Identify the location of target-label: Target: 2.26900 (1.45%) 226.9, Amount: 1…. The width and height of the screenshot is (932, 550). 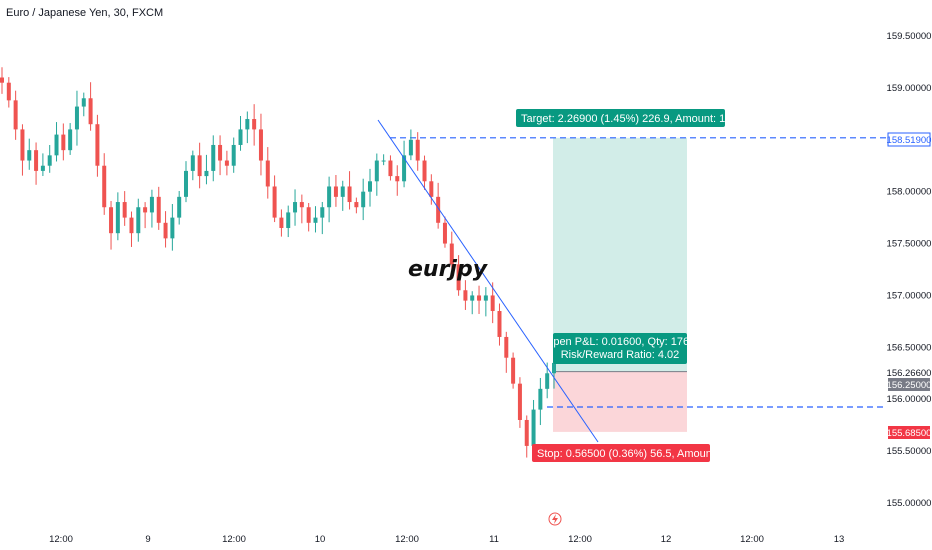
(637, 118).